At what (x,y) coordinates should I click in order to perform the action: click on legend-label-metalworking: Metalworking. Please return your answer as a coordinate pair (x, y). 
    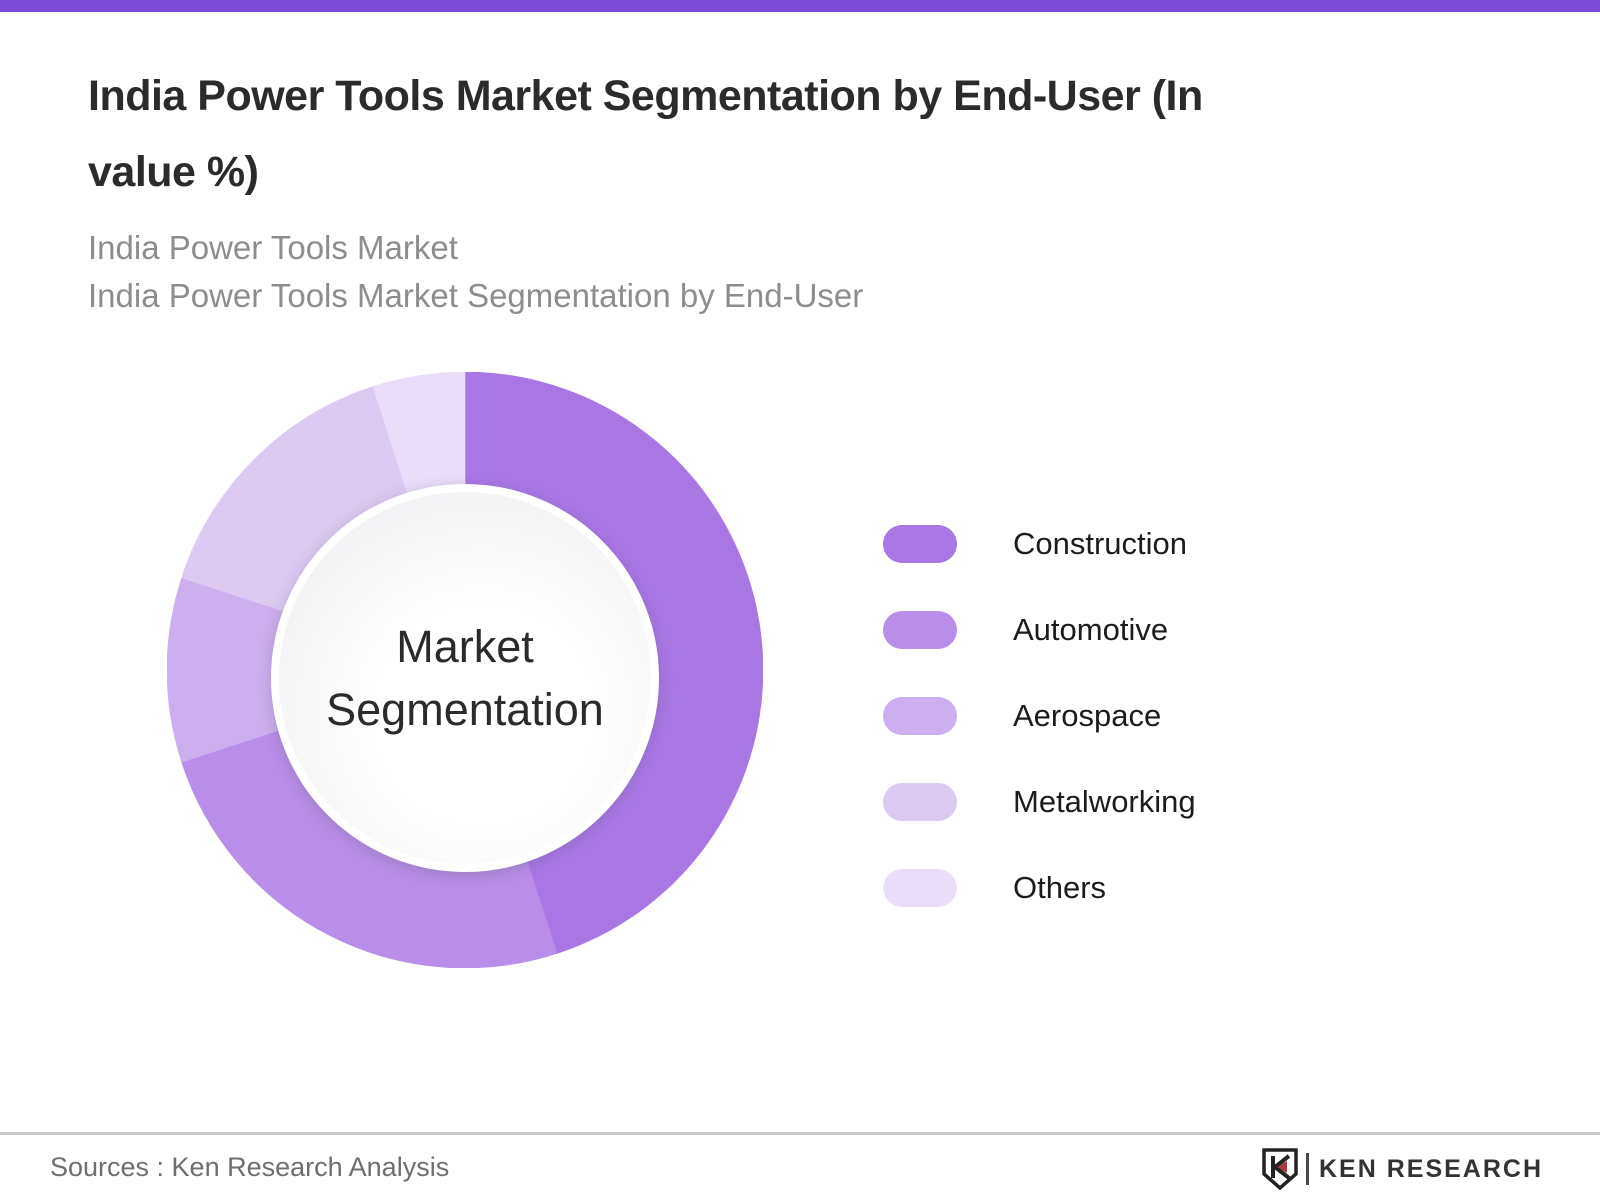
    Looking at the image, I should click on (1104, 801).